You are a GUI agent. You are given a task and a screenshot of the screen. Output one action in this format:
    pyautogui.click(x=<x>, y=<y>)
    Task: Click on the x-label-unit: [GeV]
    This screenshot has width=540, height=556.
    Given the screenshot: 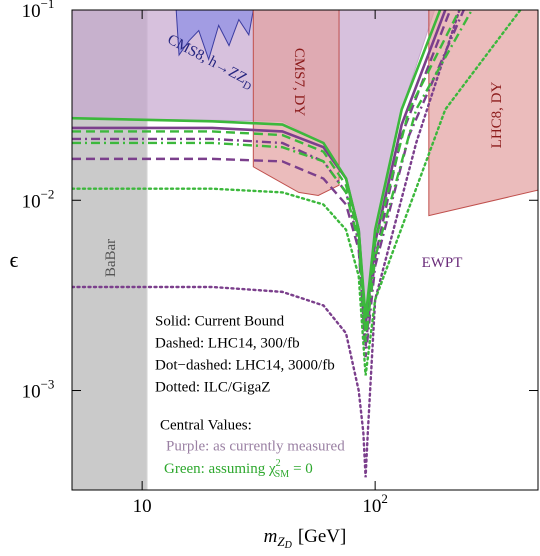 What is the action you would take?
    pyautogui.click(x=322, y=536)
    